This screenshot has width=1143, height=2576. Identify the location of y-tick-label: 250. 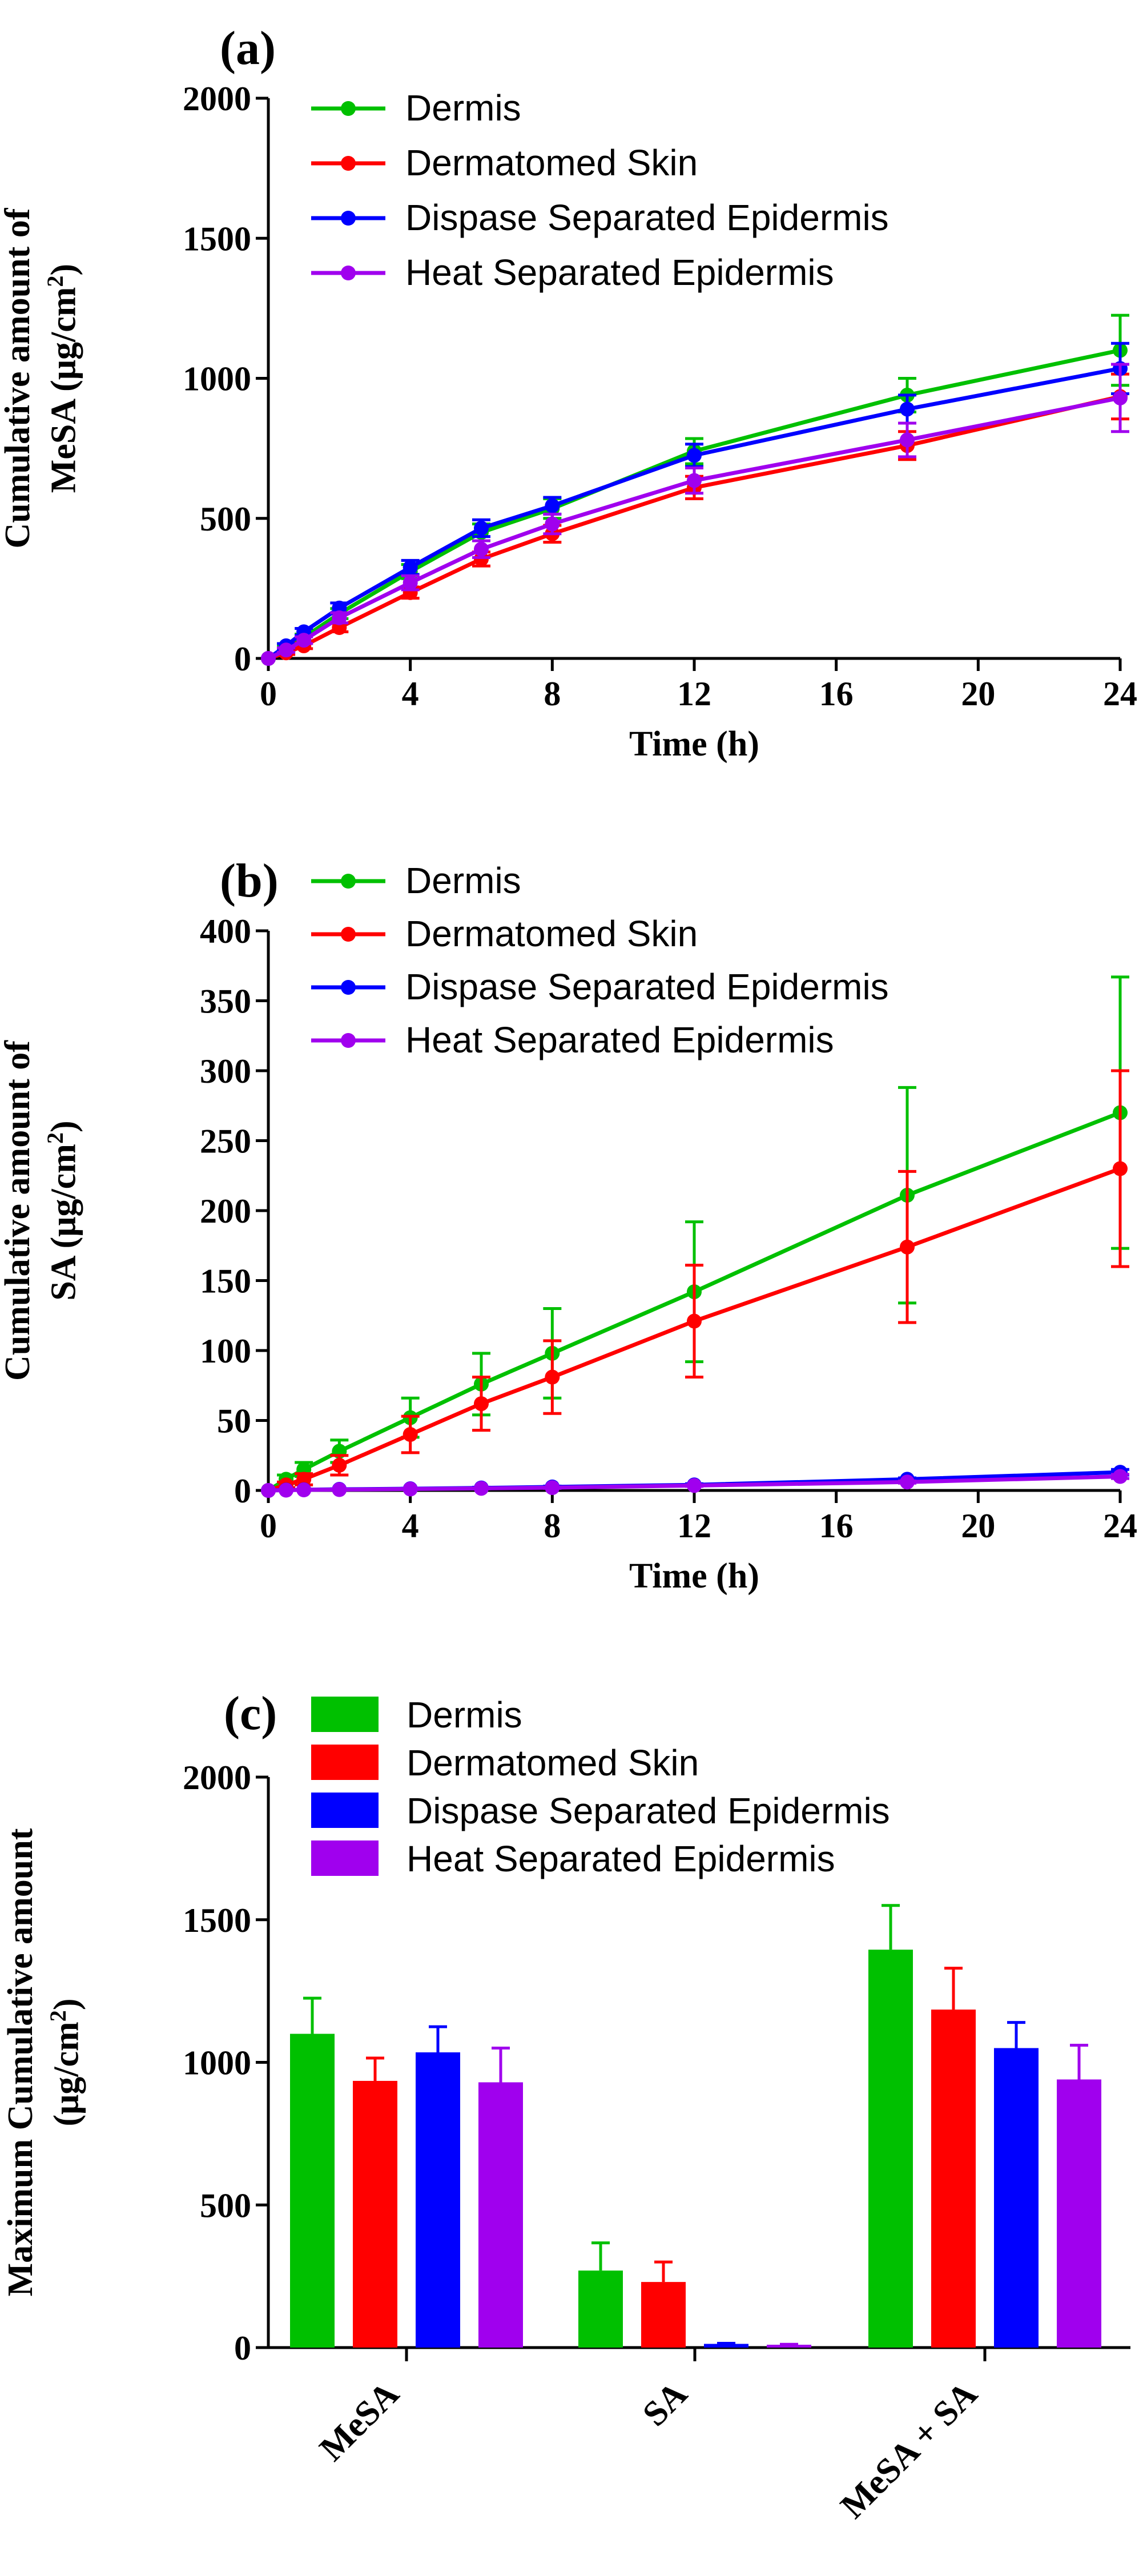
(226, 1141).